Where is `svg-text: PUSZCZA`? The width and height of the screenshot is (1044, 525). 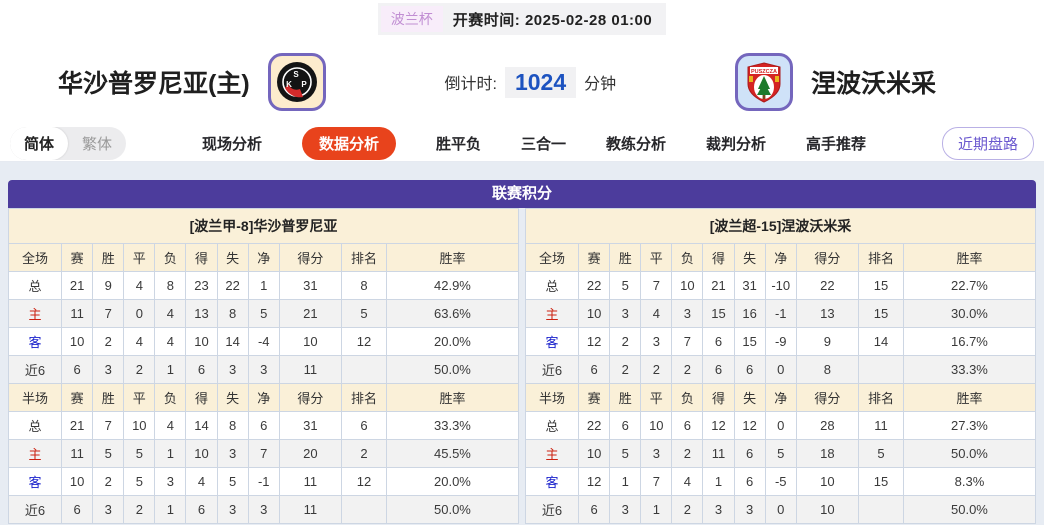
svg-text: PUSZCZA is located at coordinates (764, 72).